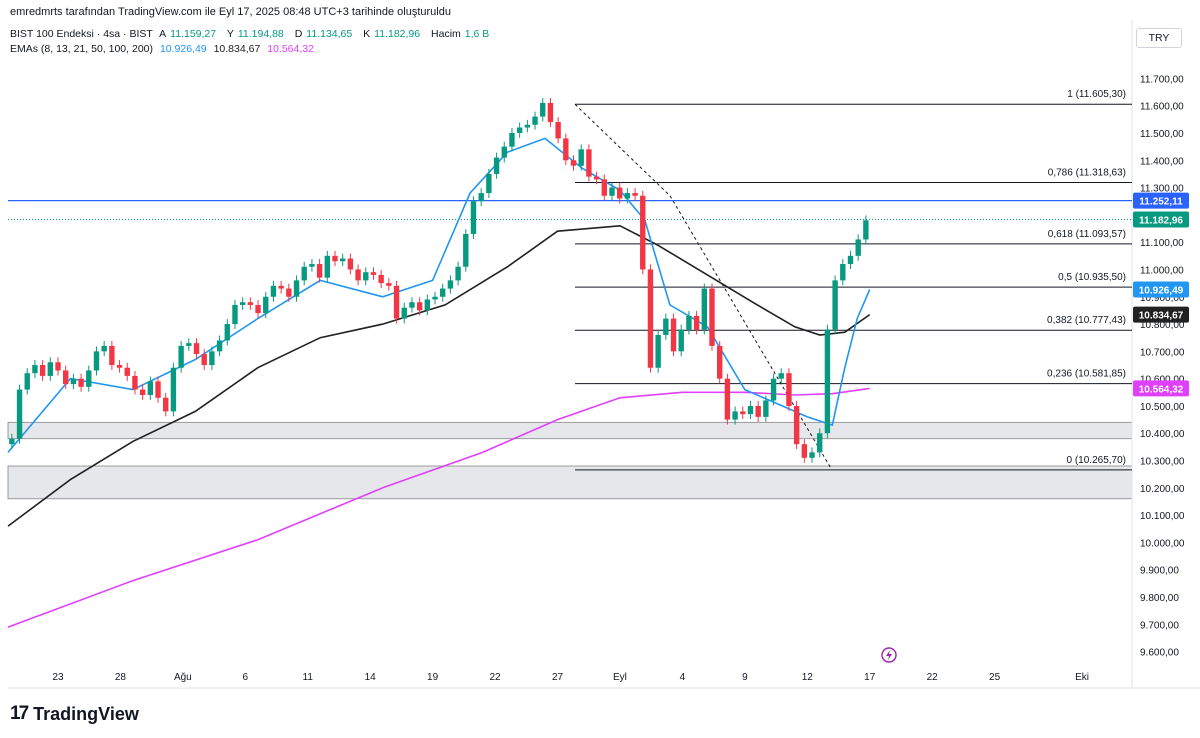  Describe the element at coordinates (1159, 598) in the screenshot. I see `y-tick-label: 9.800,00` at that location.